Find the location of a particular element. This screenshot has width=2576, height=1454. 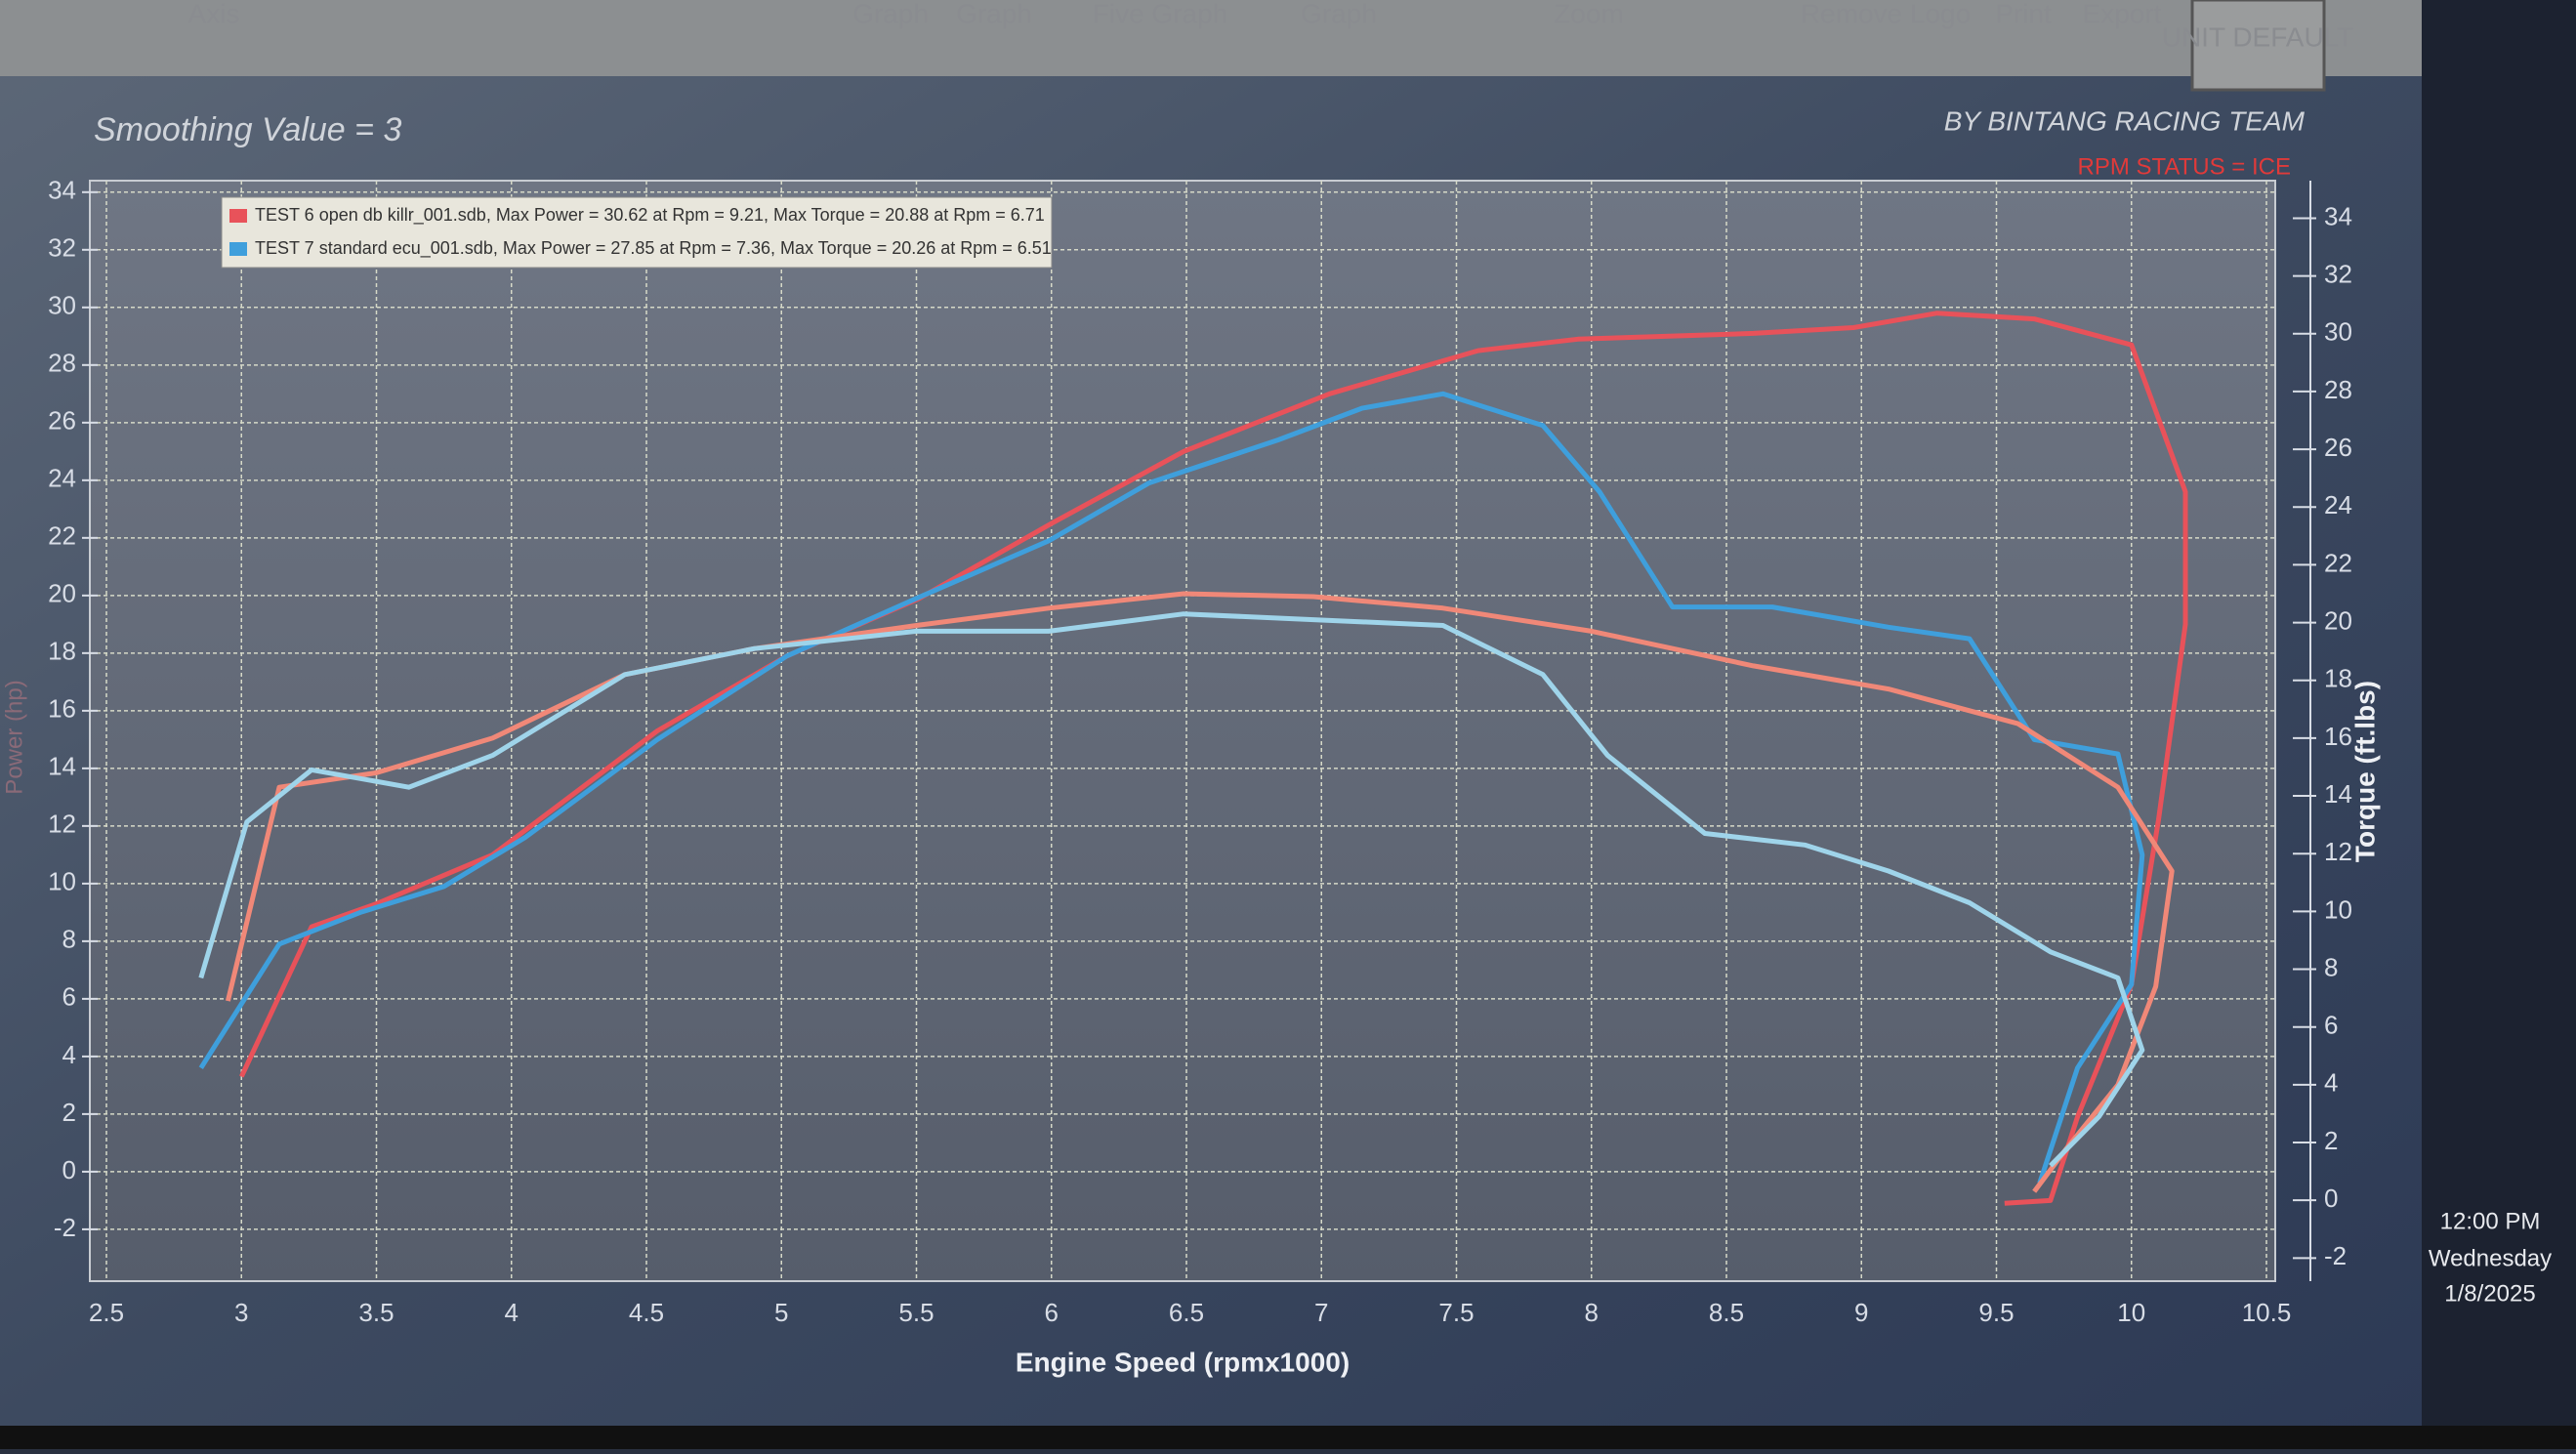

x-tick-label: 7 is located at coordinates (1321, 1312).